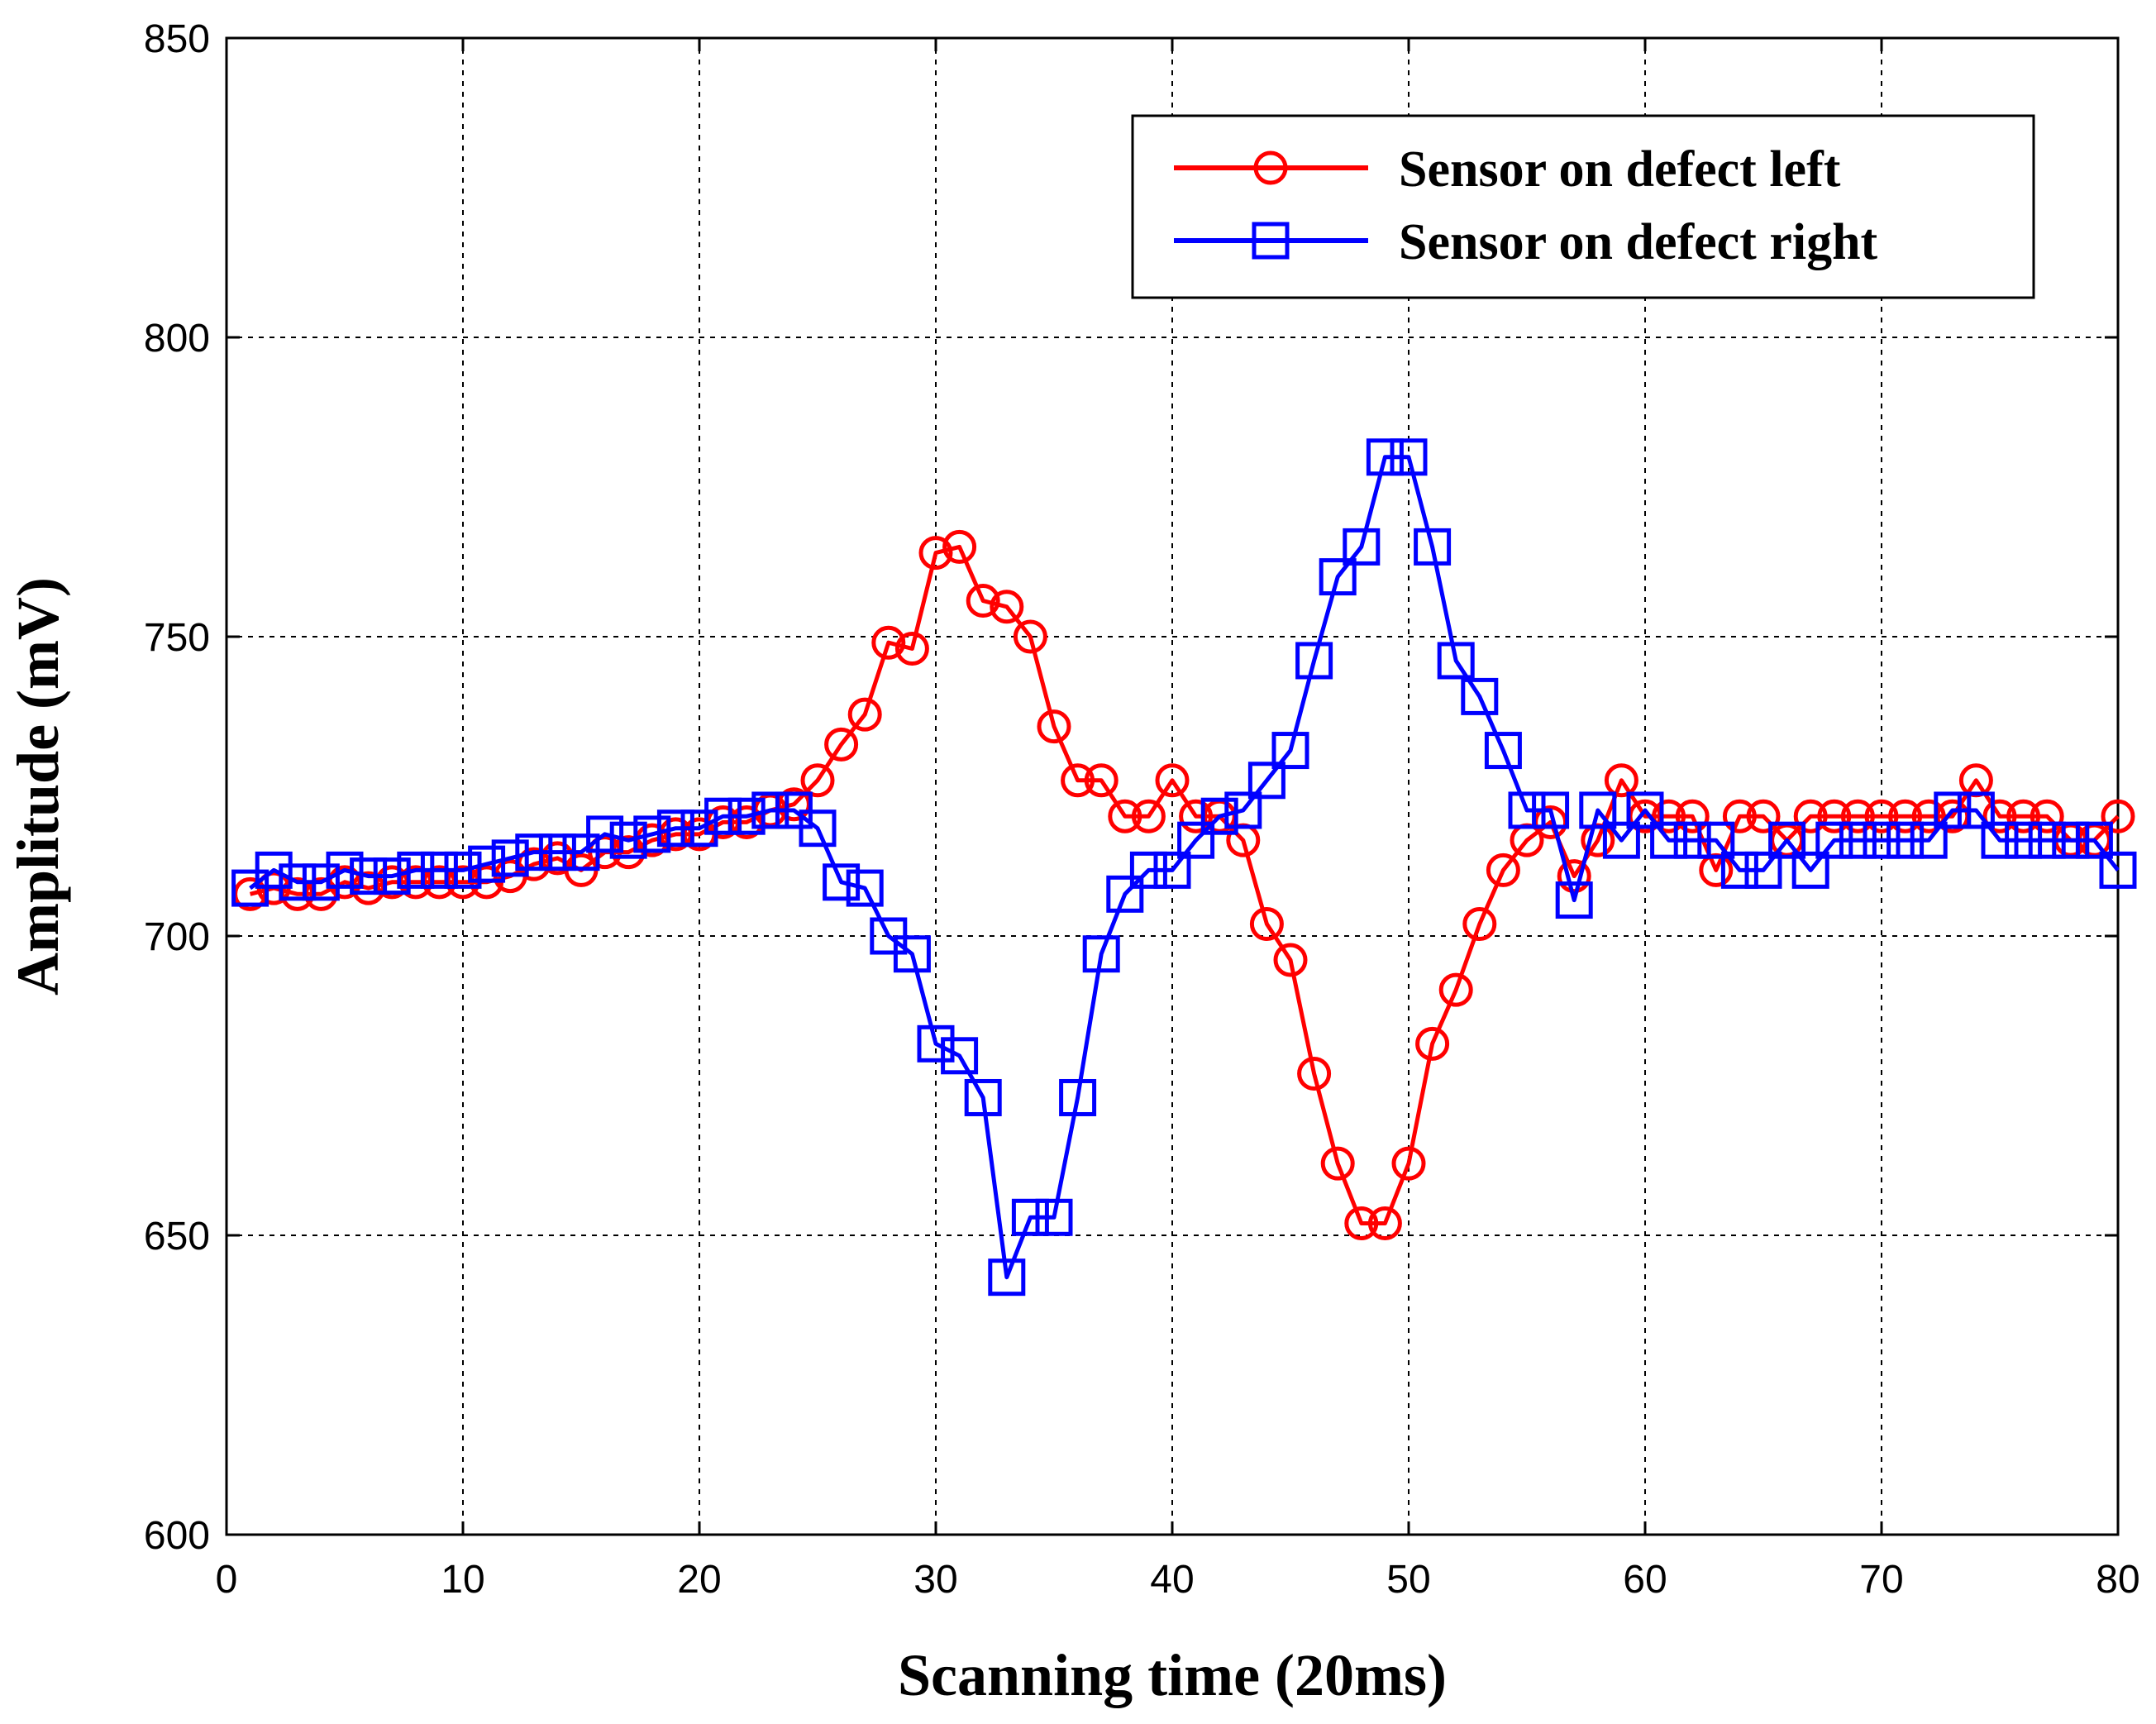  I want to click on y-axis-title: Amplitude (mV), so click(38, 786).